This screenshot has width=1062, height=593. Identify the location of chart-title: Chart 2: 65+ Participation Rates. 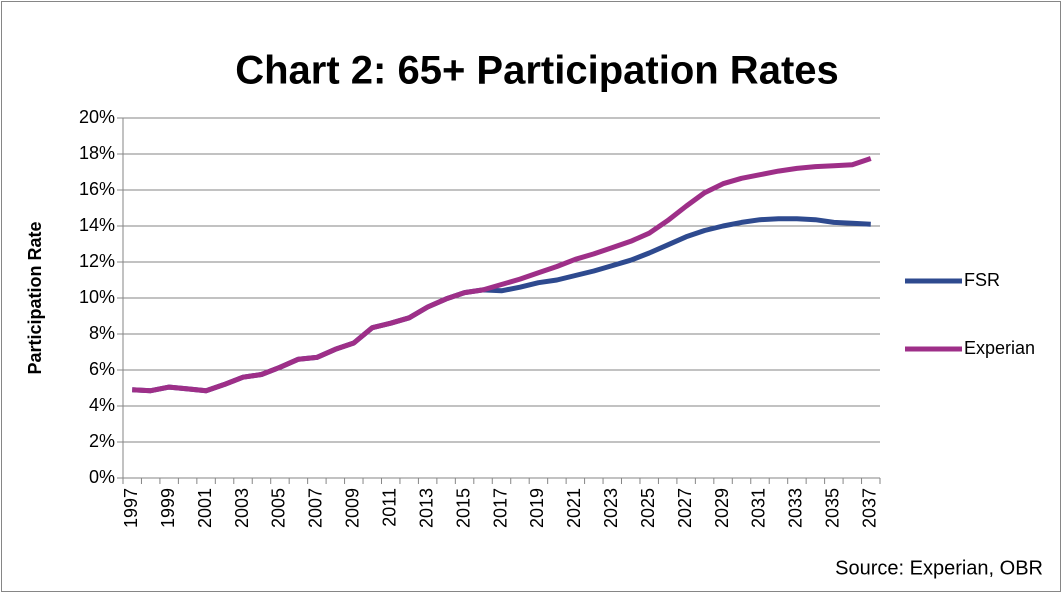
(537, 71).